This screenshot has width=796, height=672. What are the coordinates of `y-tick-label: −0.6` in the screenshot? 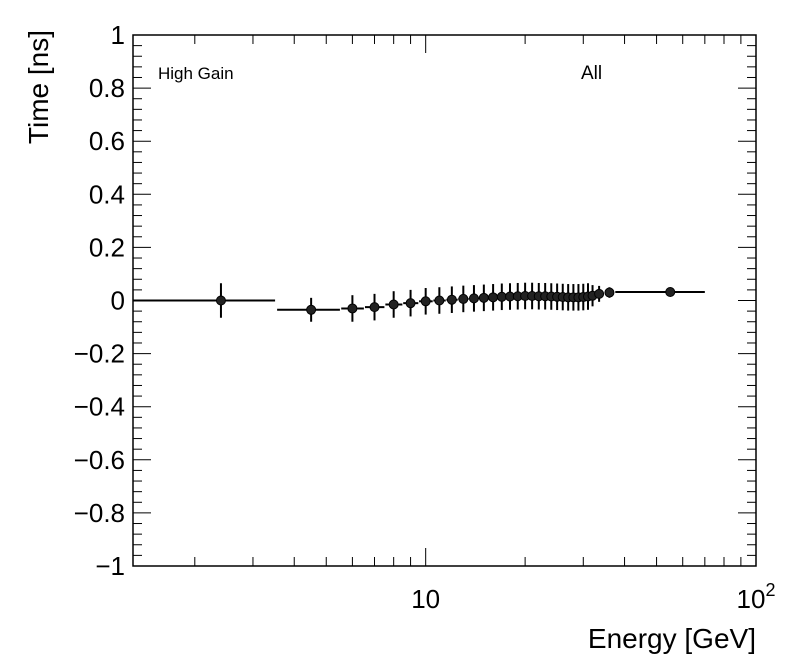 It's located at (99, 460).